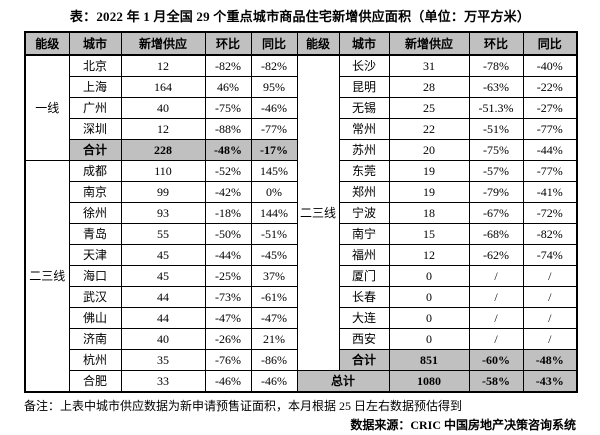 This screenshot has width=600, height=435. Describe the element at coordinates (496, 108) in the screenshot. I see `mom-cell: -51.3%` at that location.